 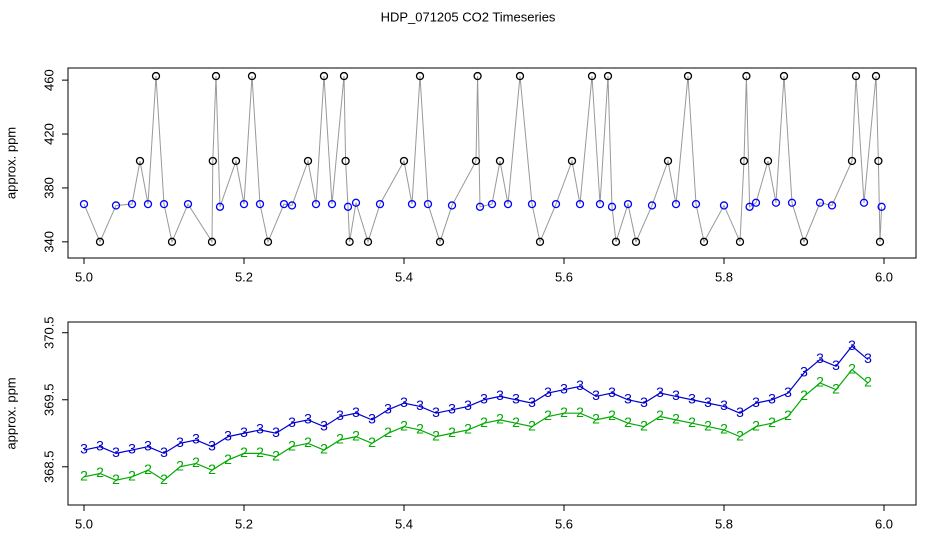 What do you see at coordinates (48, 134) in the screenshot?
I see `y-tick-label: 420` at bounding box center [48, 134].